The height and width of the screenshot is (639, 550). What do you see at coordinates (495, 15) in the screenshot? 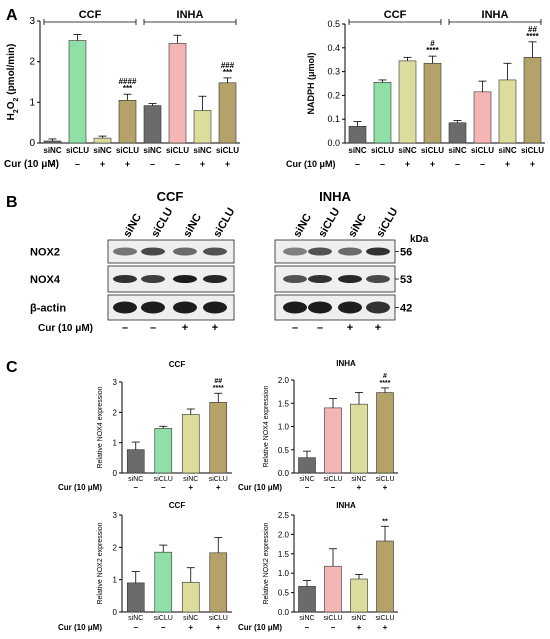
I see `group-label: INHA` at bounding box center [495, 15].